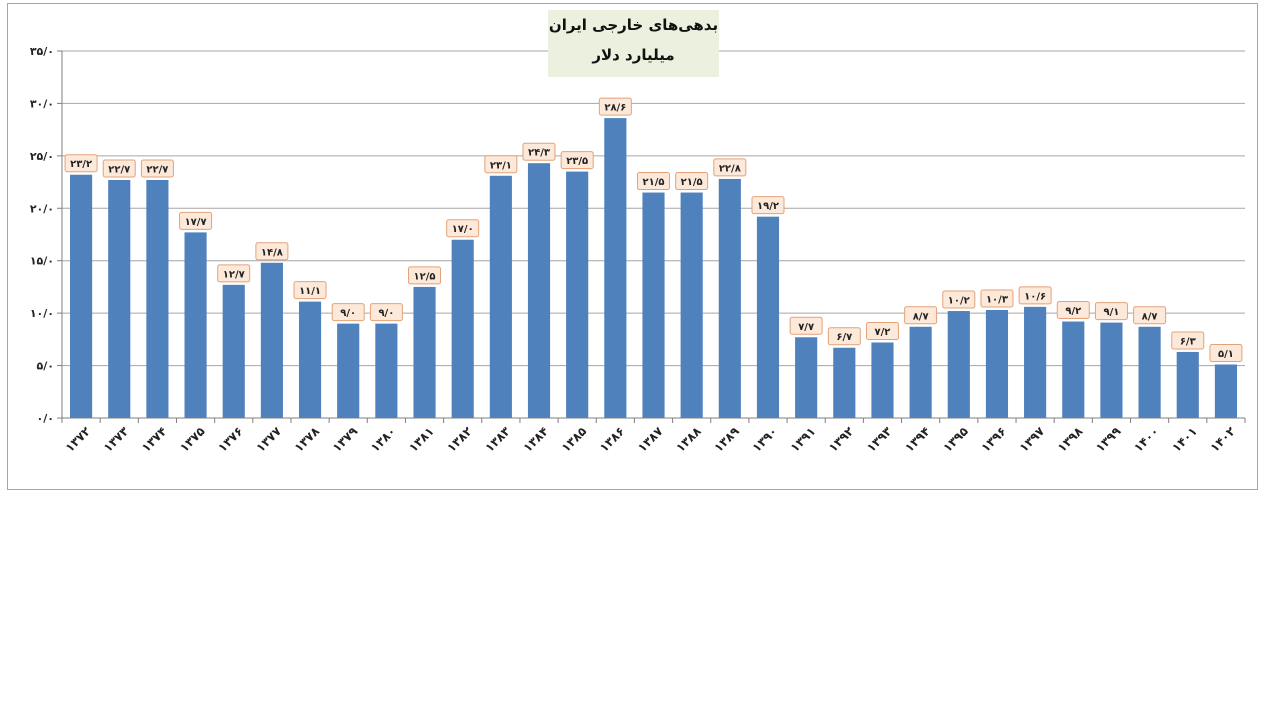  What do you see at coordinates (272, 252) in the screenshot?
I see `data-label: ۱۴/۸` at bounding box center [272, 252].